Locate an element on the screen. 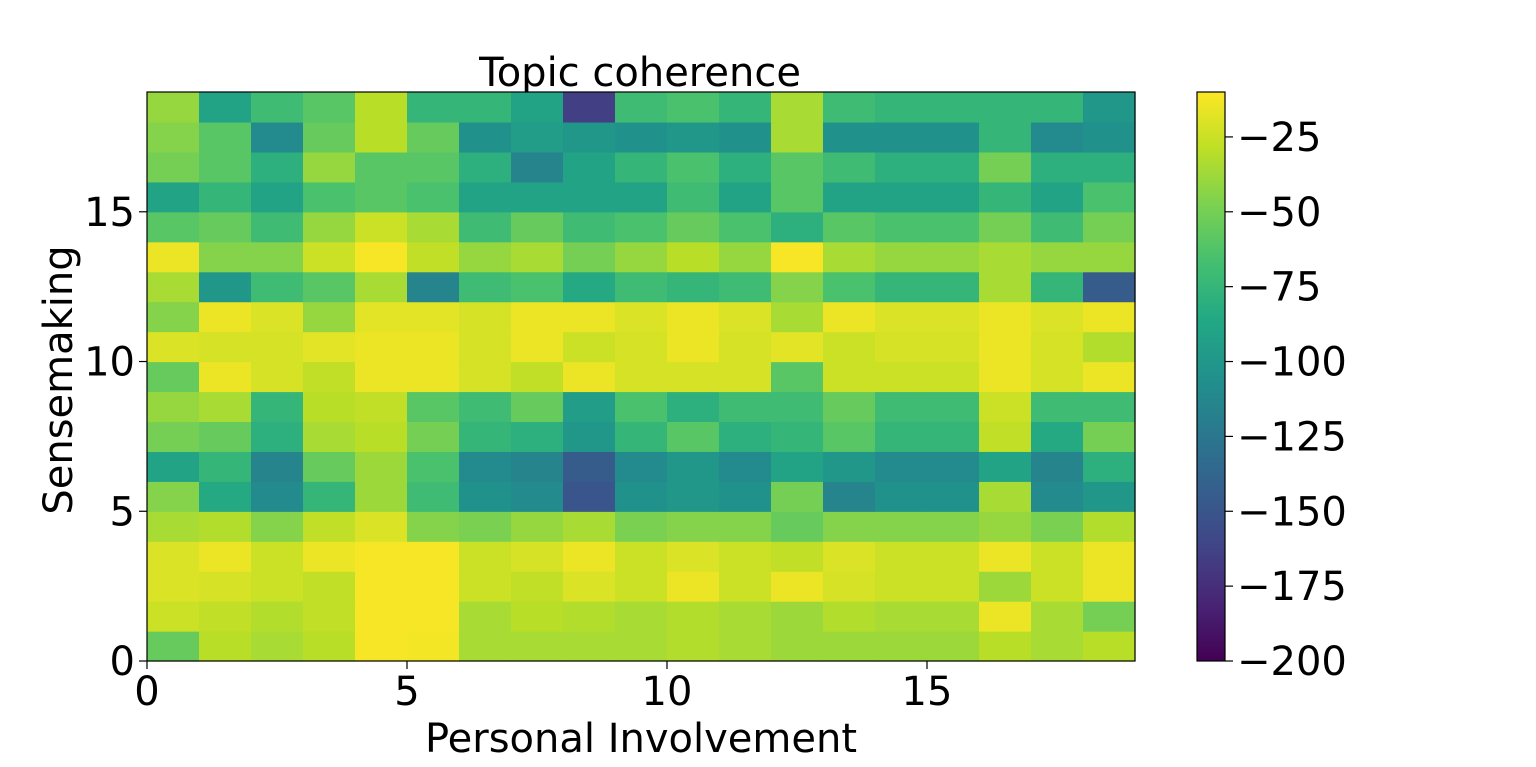 This screenshot has width=1536, height=767. x-tick-label: 10 is located at coordinates (667, 692).